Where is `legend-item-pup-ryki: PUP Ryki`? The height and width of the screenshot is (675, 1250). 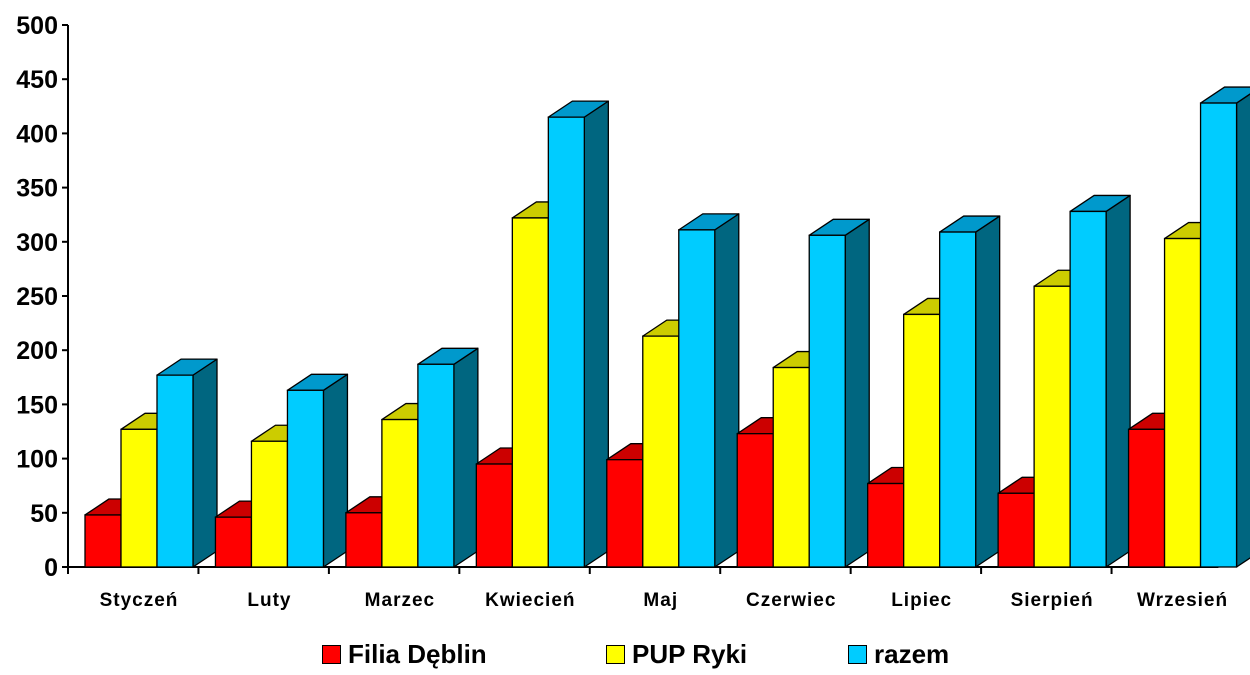
legend-item-pup-ryki: PUP Ryki is located at coordinates (676, 654).